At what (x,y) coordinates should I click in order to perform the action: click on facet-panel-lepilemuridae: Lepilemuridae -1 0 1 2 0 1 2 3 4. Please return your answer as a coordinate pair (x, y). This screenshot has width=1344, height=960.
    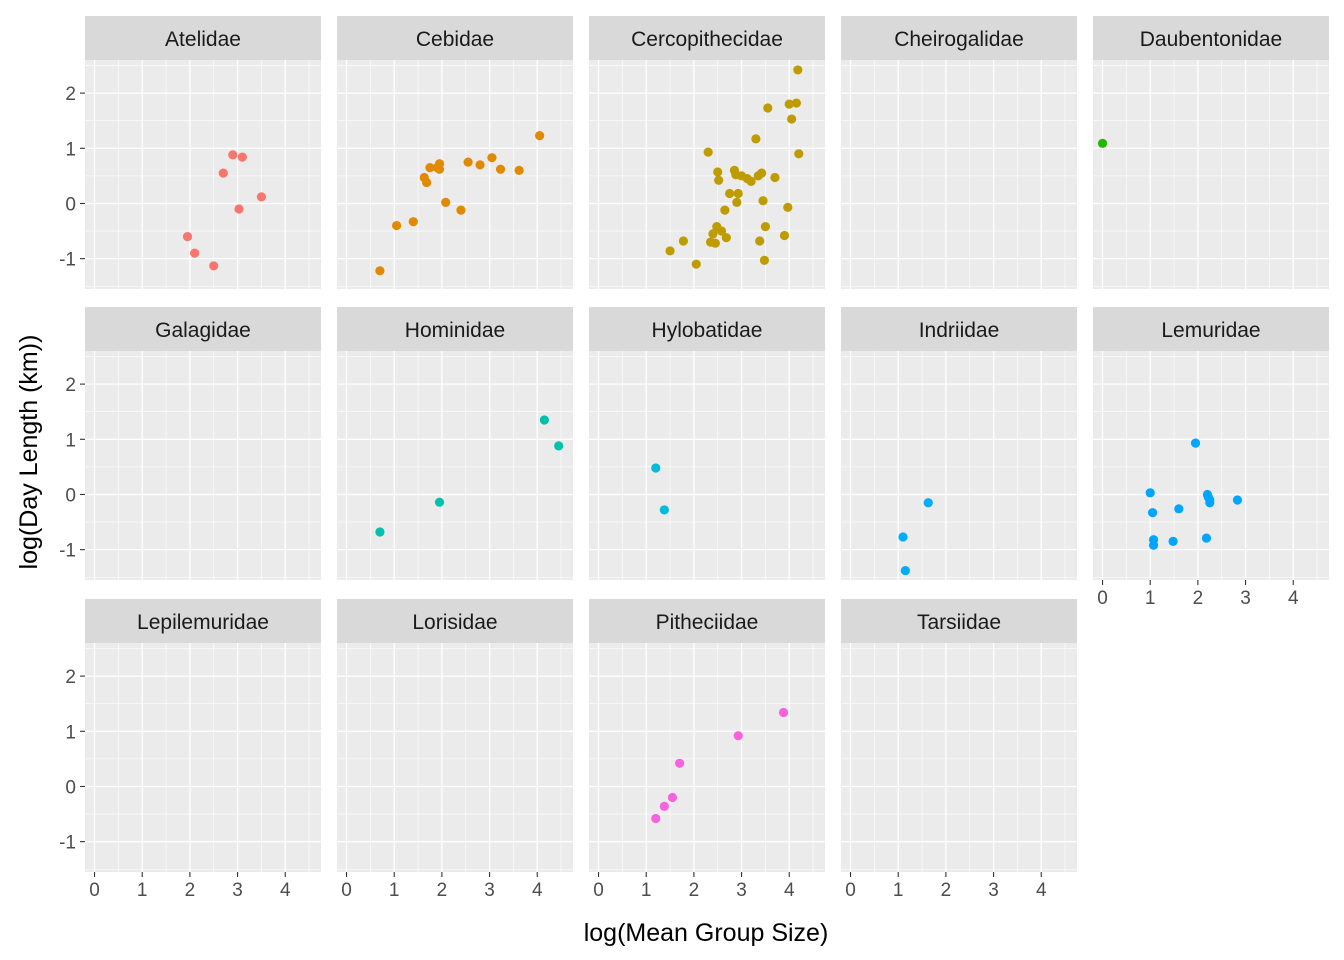
    Looking at the image, I should click on (190, 750).